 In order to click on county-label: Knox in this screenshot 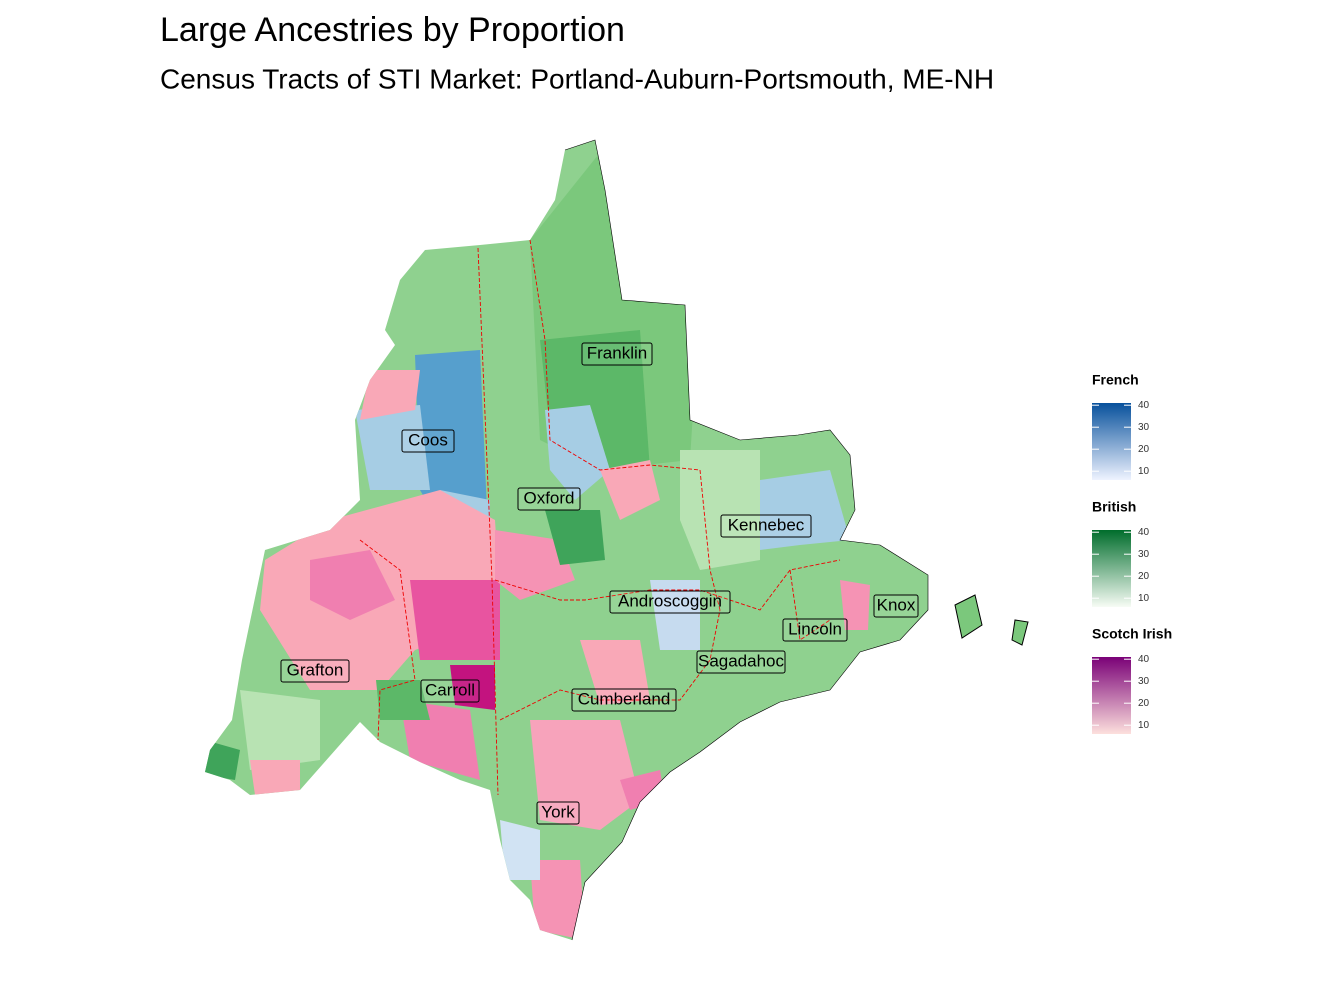, I will do `click(896, 606)`.